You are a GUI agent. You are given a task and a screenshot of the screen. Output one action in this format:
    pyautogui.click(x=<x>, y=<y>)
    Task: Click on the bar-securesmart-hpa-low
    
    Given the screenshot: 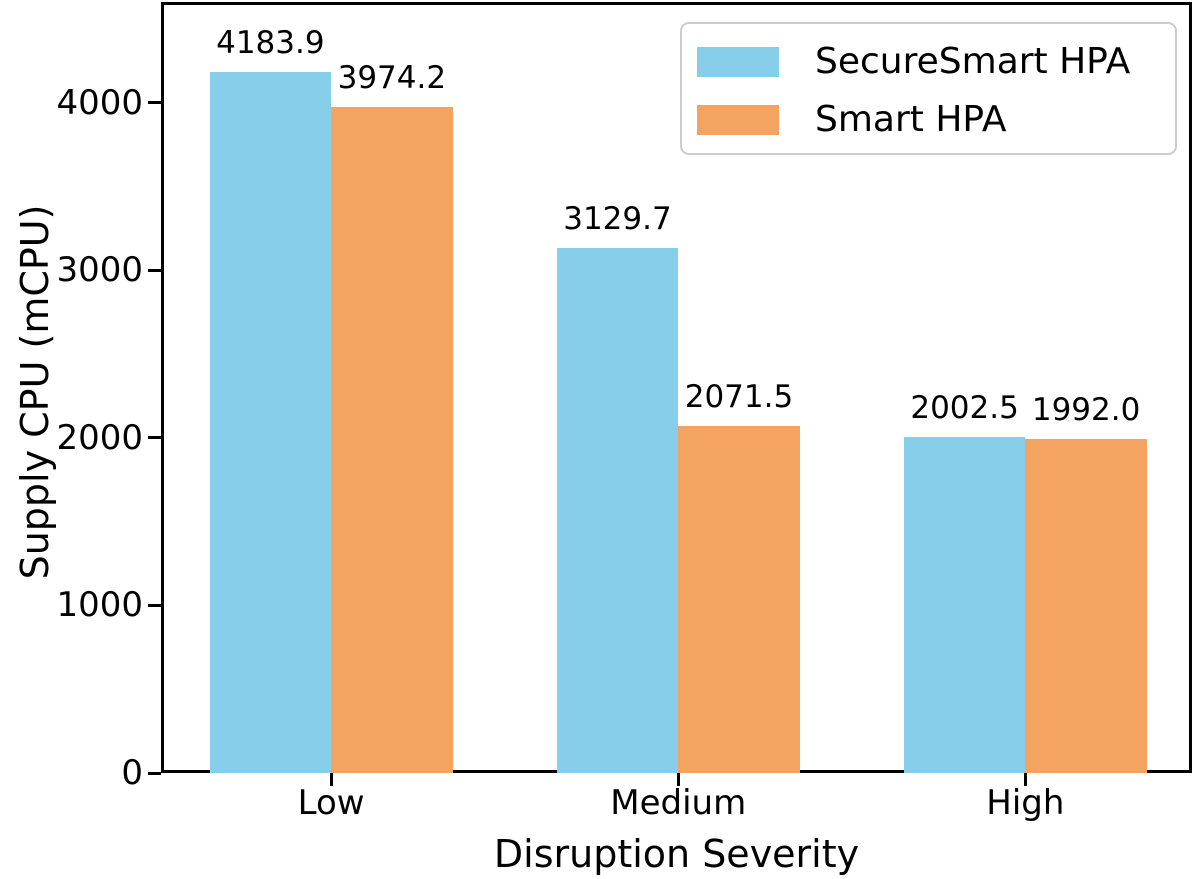 What is the action you would take?
    pyautogui.click(x=270, y=422)
    